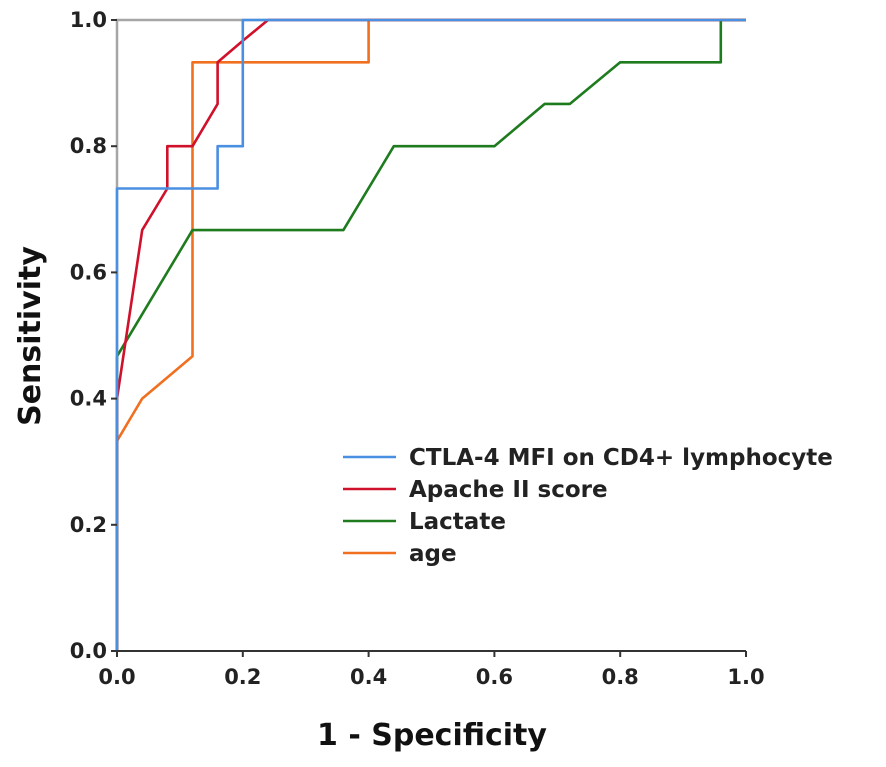 Image resolution: width=886 pixels, height=767 pixels. What do you see at coordinates (494, 677) in the screenshot?
I see `x-tick-label: 0.6` at bounding box center [494, 677].